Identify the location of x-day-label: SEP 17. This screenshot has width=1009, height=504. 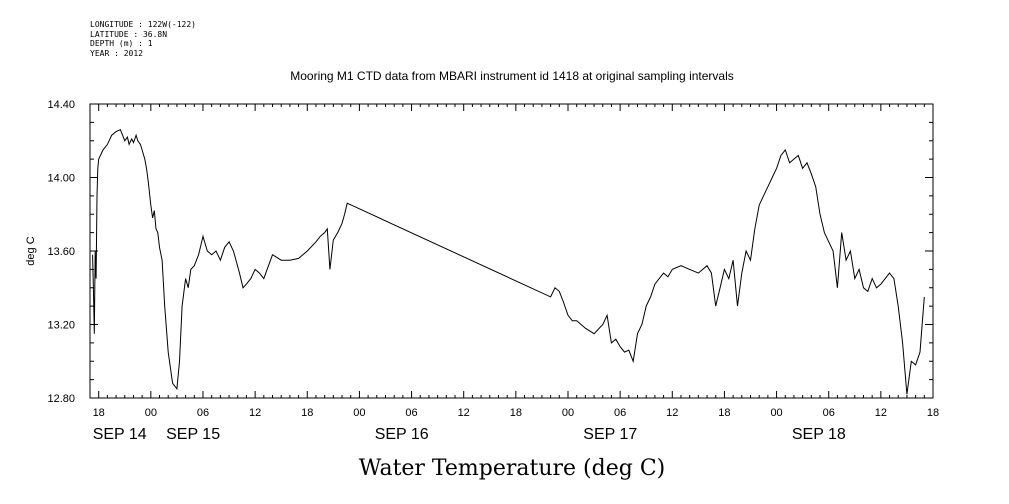
(610, 434).